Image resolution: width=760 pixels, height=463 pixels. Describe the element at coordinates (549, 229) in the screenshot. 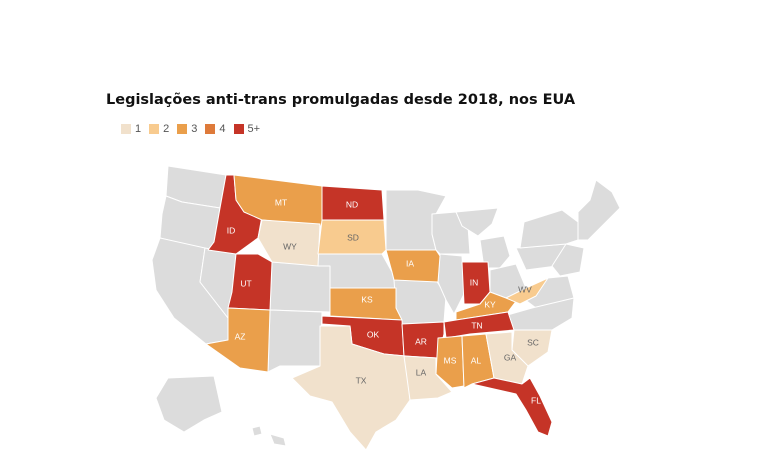

I see `state-ny` at that location.